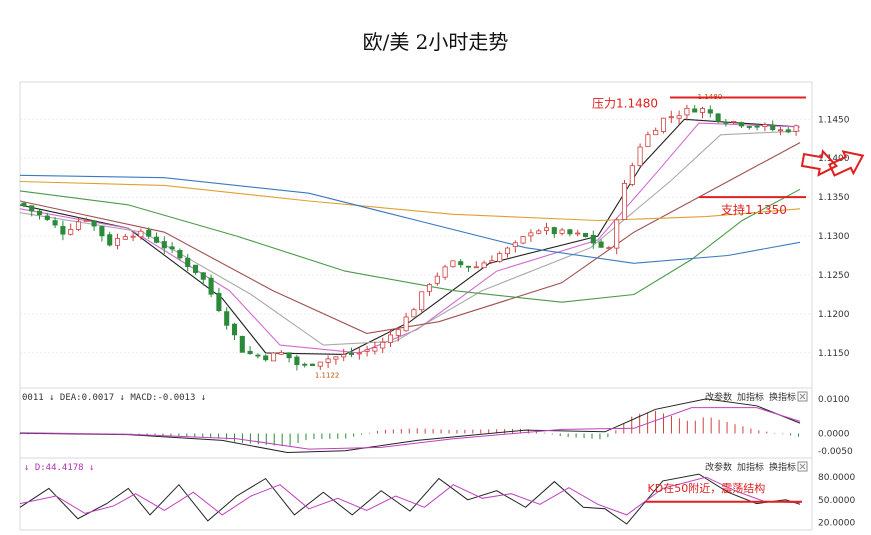 The height and width of the screenshot is (535, 871). I want to click on kd-add-indicator-button: 加指标, so click(750, 467).